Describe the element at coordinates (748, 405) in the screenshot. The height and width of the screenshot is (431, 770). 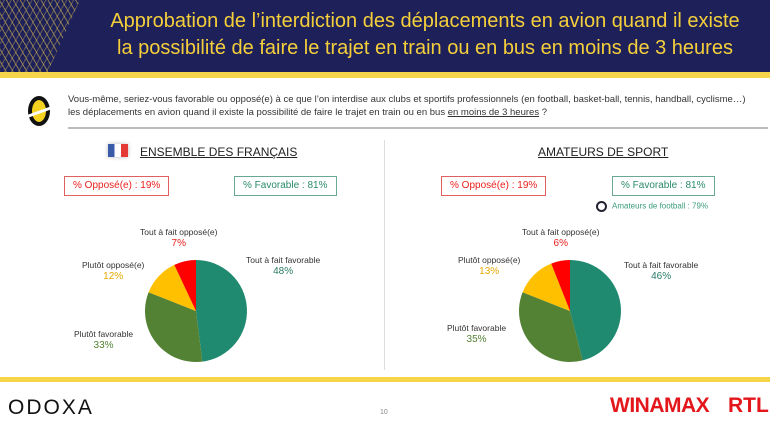
I see `rtl-logo: RTL` at that location.